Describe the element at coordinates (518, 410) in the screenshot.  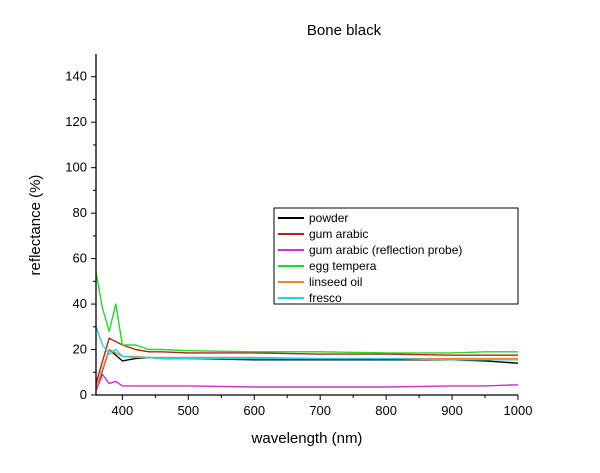
I see `x-tick-label: 1000` at that location.